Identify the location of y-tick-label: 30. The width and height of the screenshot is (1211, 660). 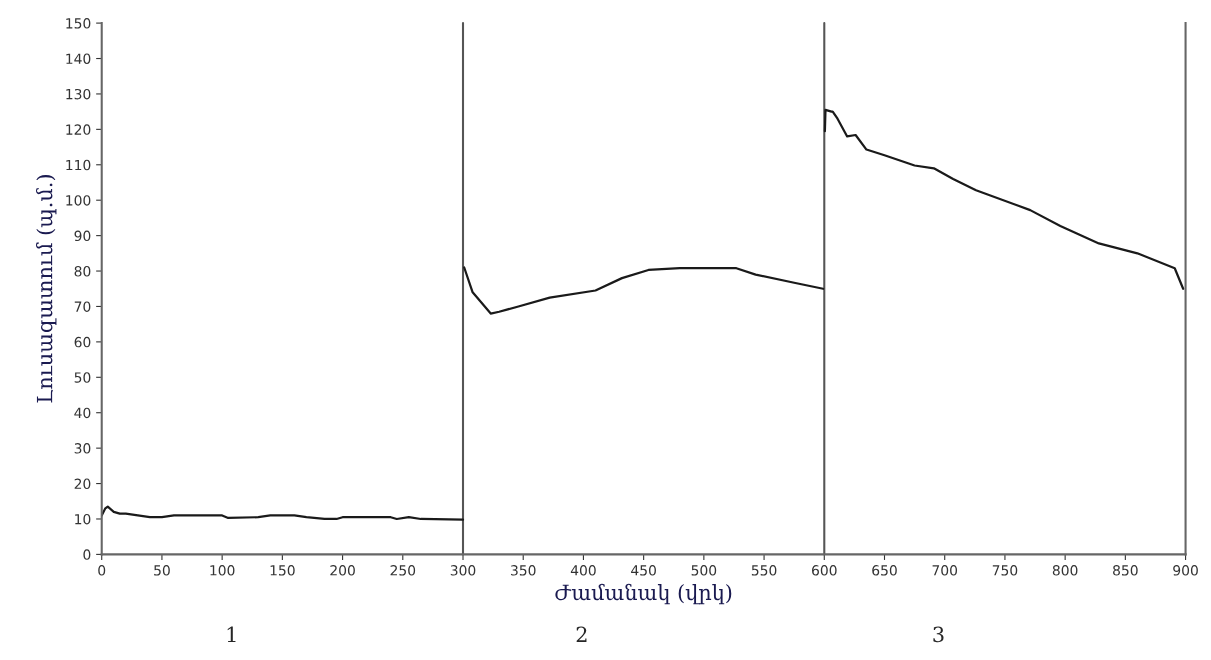
(82, 448).